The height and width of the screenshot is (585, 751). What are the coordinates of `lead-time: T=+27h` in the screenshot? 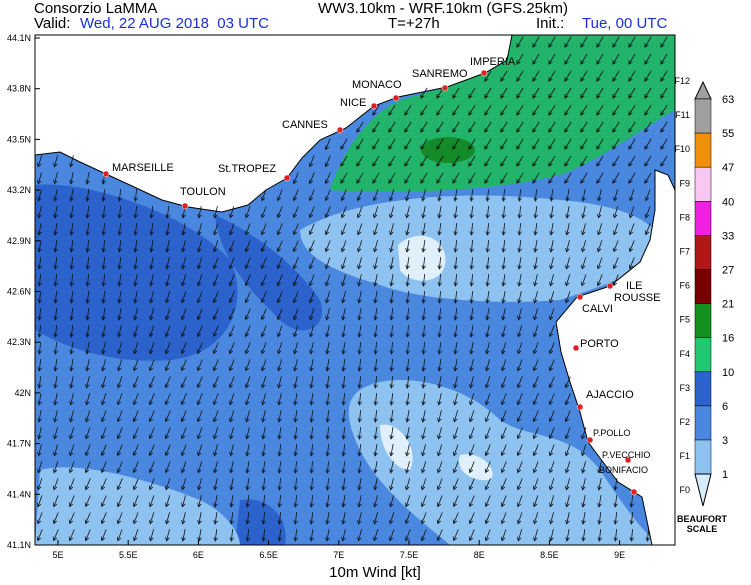 It's located at (414, 23).